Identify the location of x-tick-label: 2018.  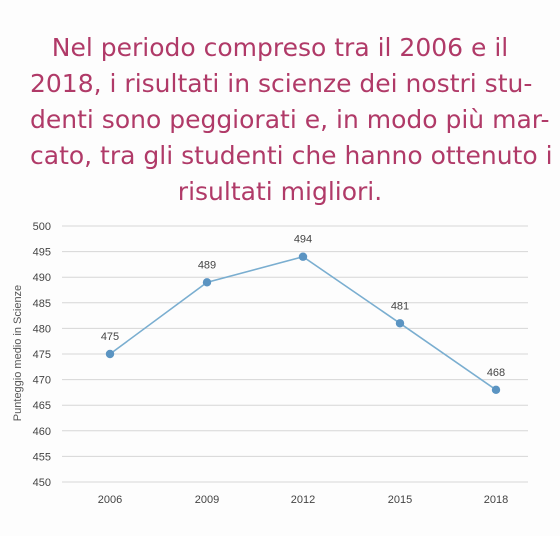
(496, 500).